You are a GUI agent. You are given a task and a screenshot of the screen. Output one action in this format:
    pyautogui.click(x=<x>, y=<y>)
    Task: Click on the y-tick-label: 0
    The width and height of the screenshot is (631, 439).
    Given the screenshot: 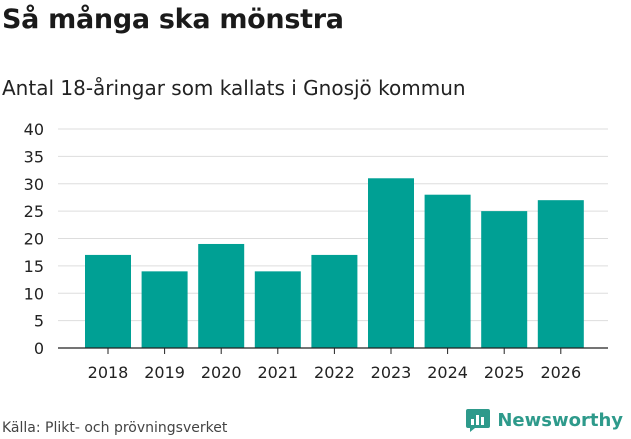 What is the action you would take?
    pyautogui.click(x=39, y=348)
    